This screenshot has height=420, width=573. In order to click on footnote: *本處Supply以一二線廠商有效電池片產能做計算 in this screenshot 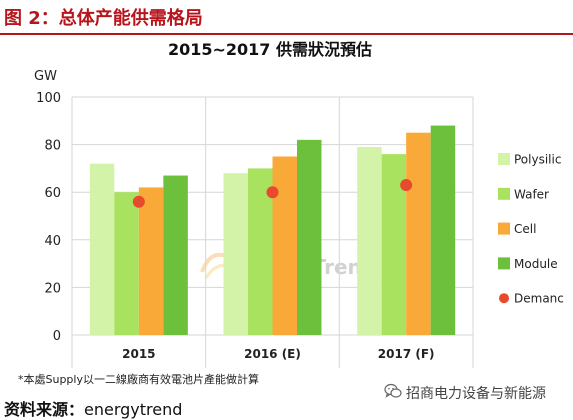, I will do `click(138, 379)`.